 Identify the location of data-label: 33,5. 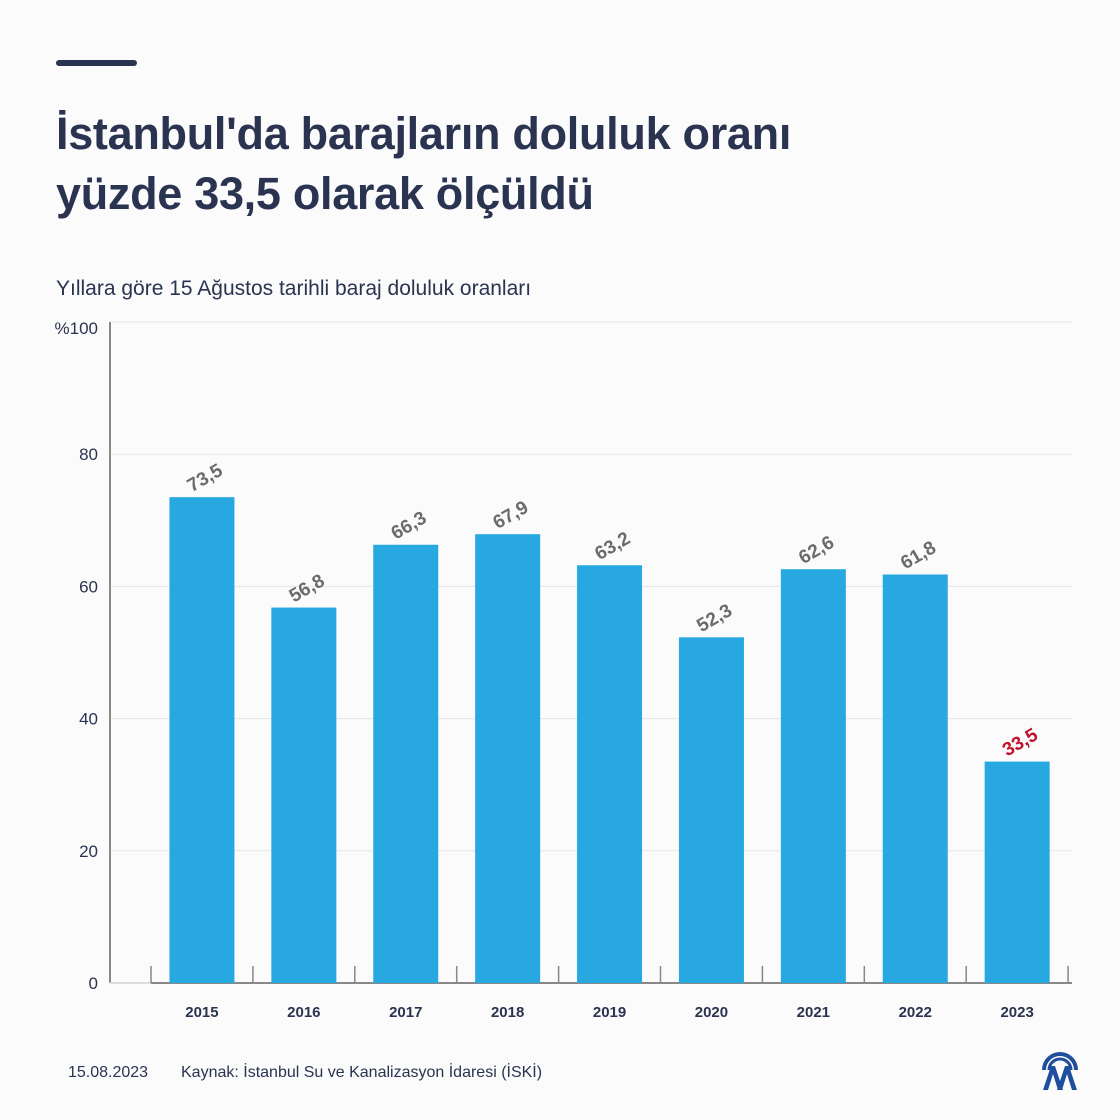
(1020, 742).